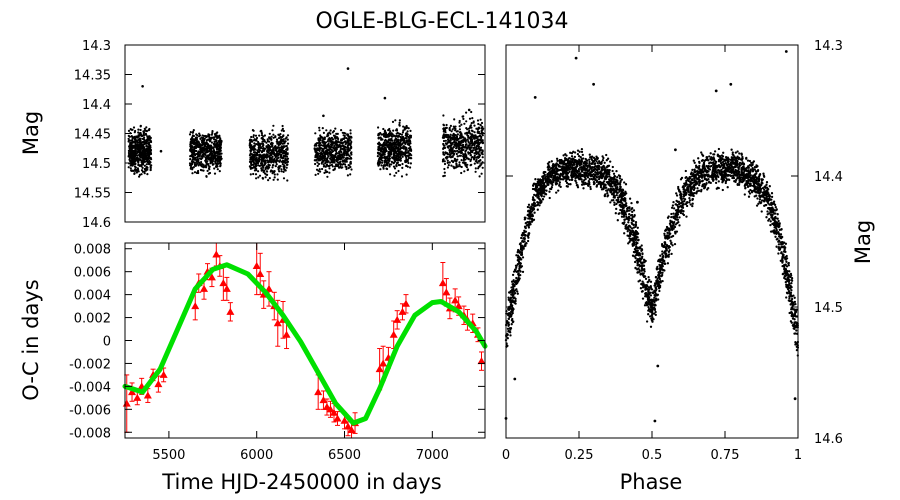 The width and height of the screenshot is (900, 500). I want to click on oc-point, so click(323, 400).